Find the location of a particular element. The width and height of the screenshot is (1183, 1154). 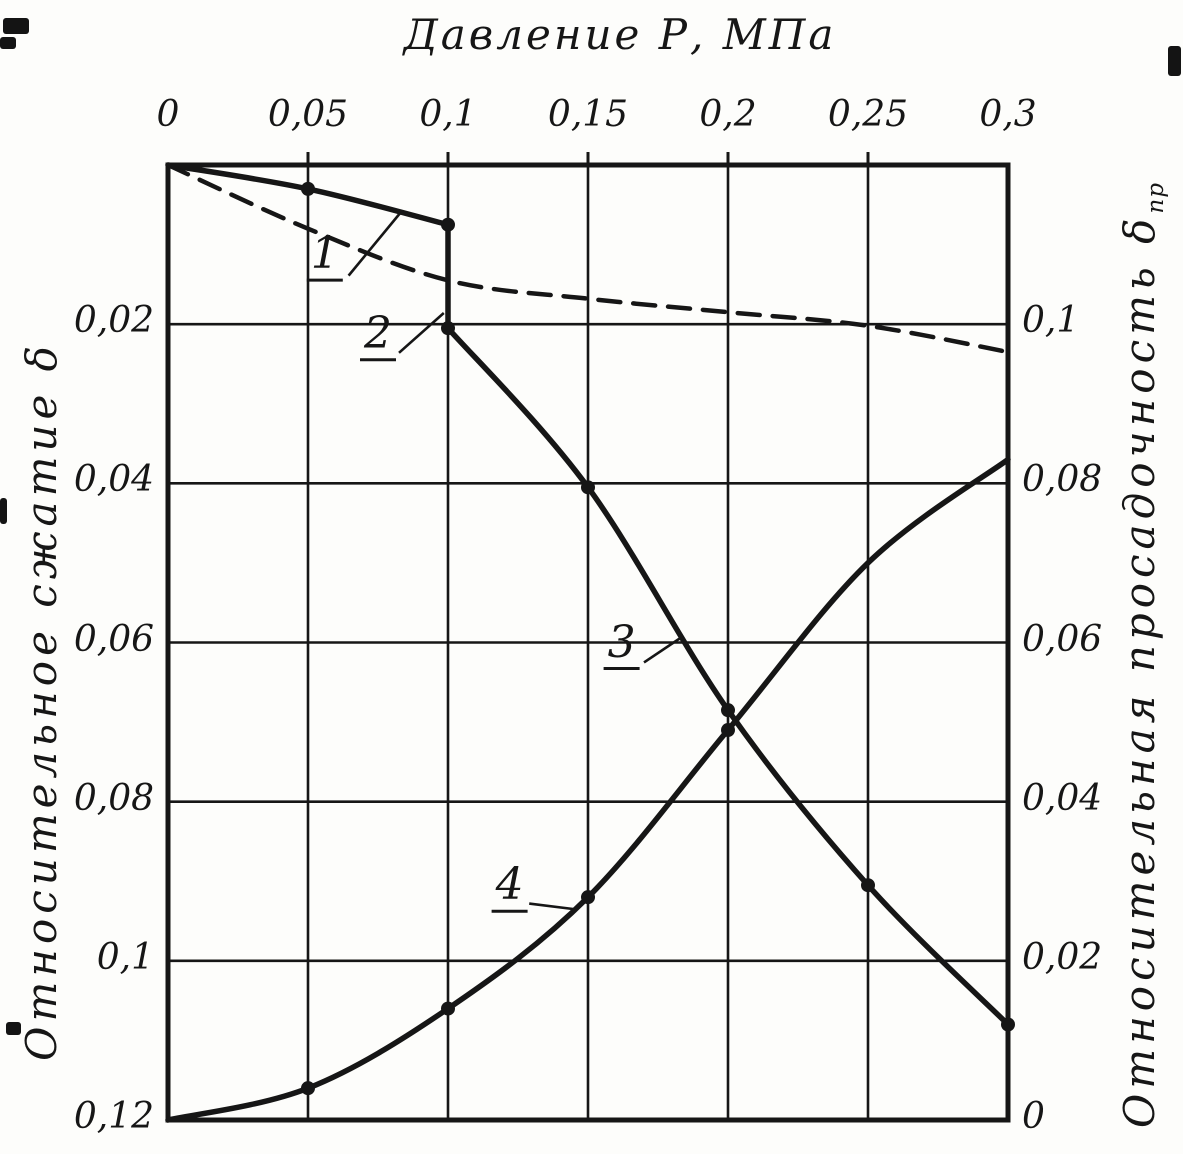

x-tick-label: 0,3 is located at coordinates (1008, 114).